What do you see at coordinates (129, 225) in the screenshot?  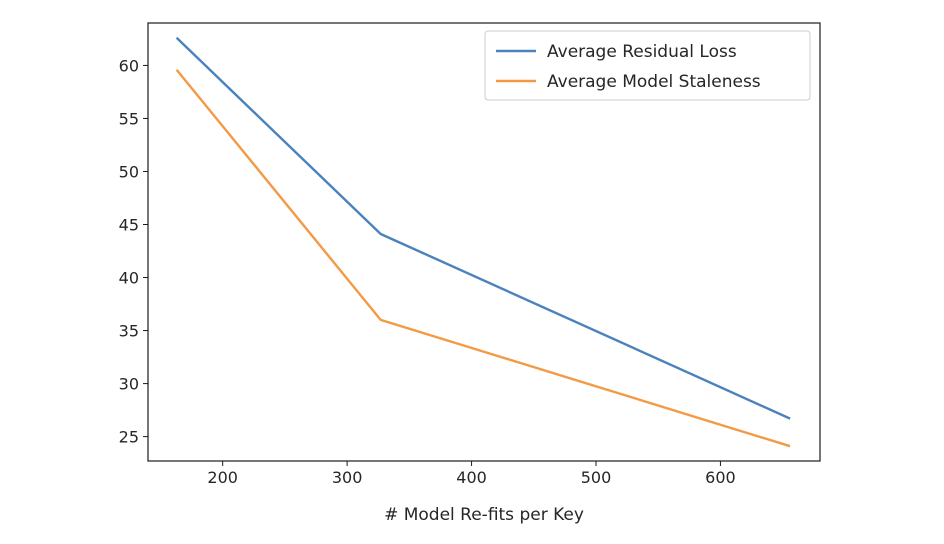 I see `y-tick-label: 45` at bounding box center [129, 225].